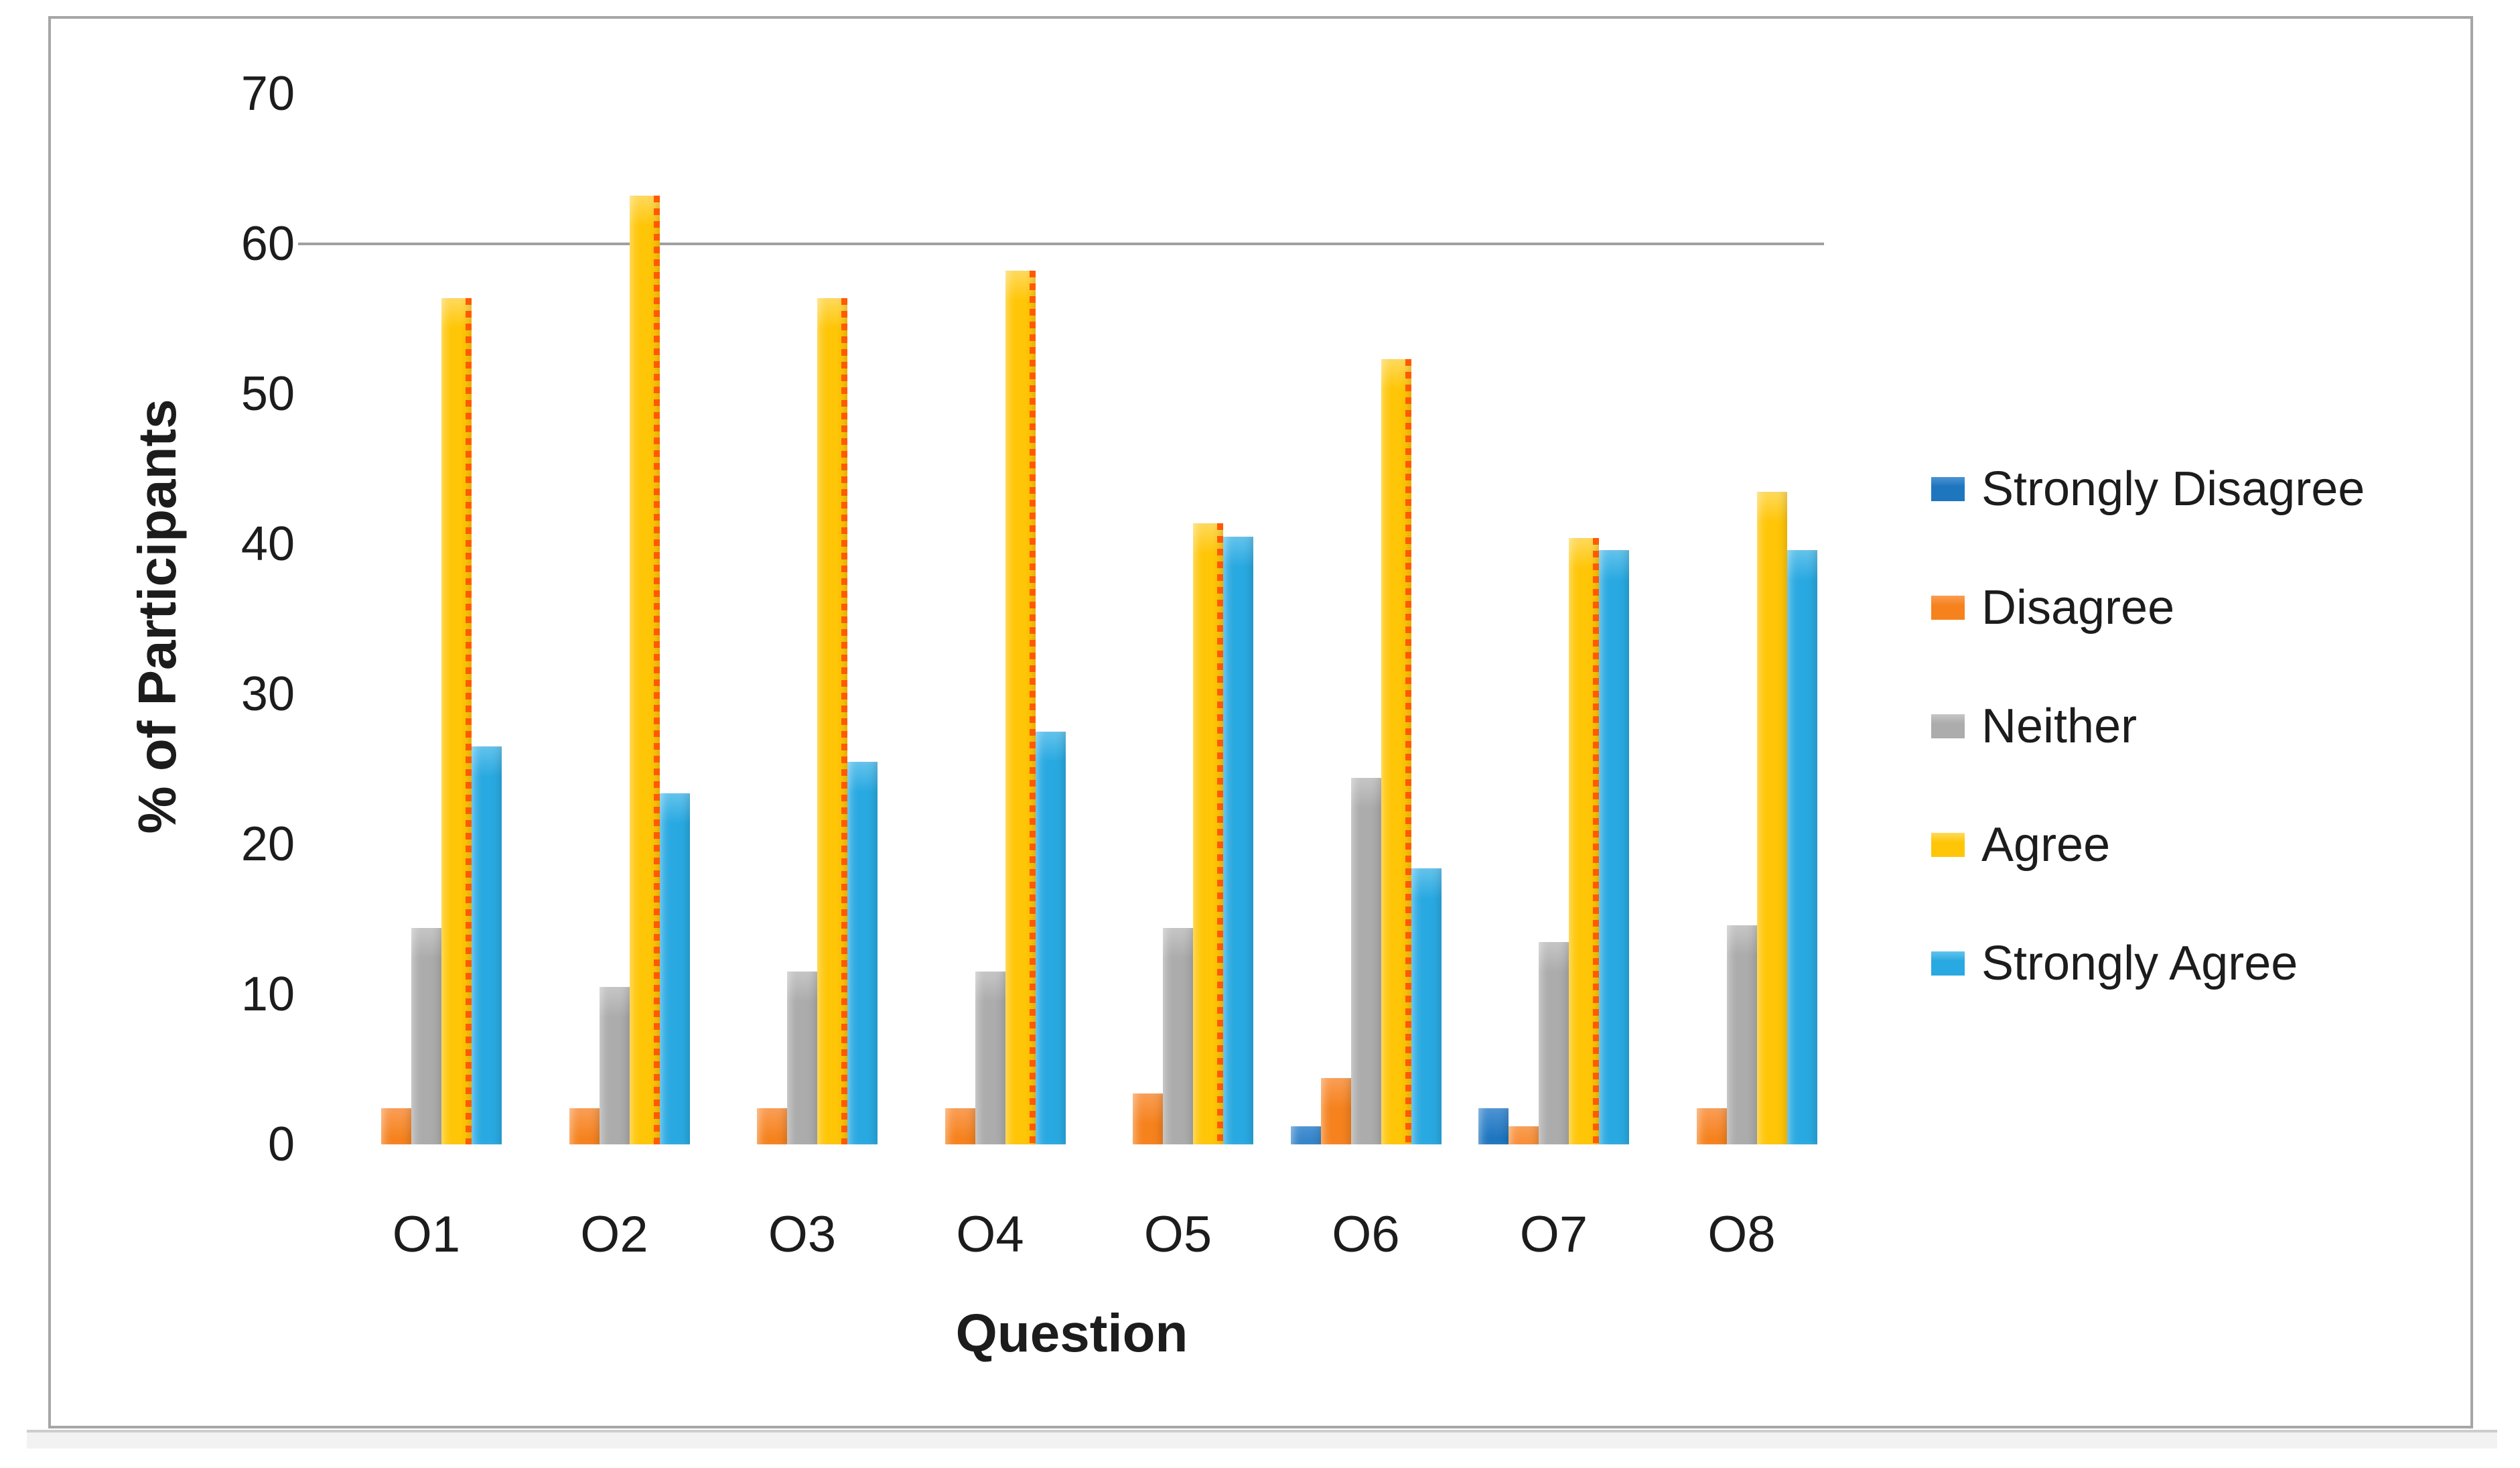 The width and height of the screenshot is (2520, 1468). What do you see at coordinates (1061, 244) in the screenshot?
I see `major-gridline` at bounding box center [1061, 244].